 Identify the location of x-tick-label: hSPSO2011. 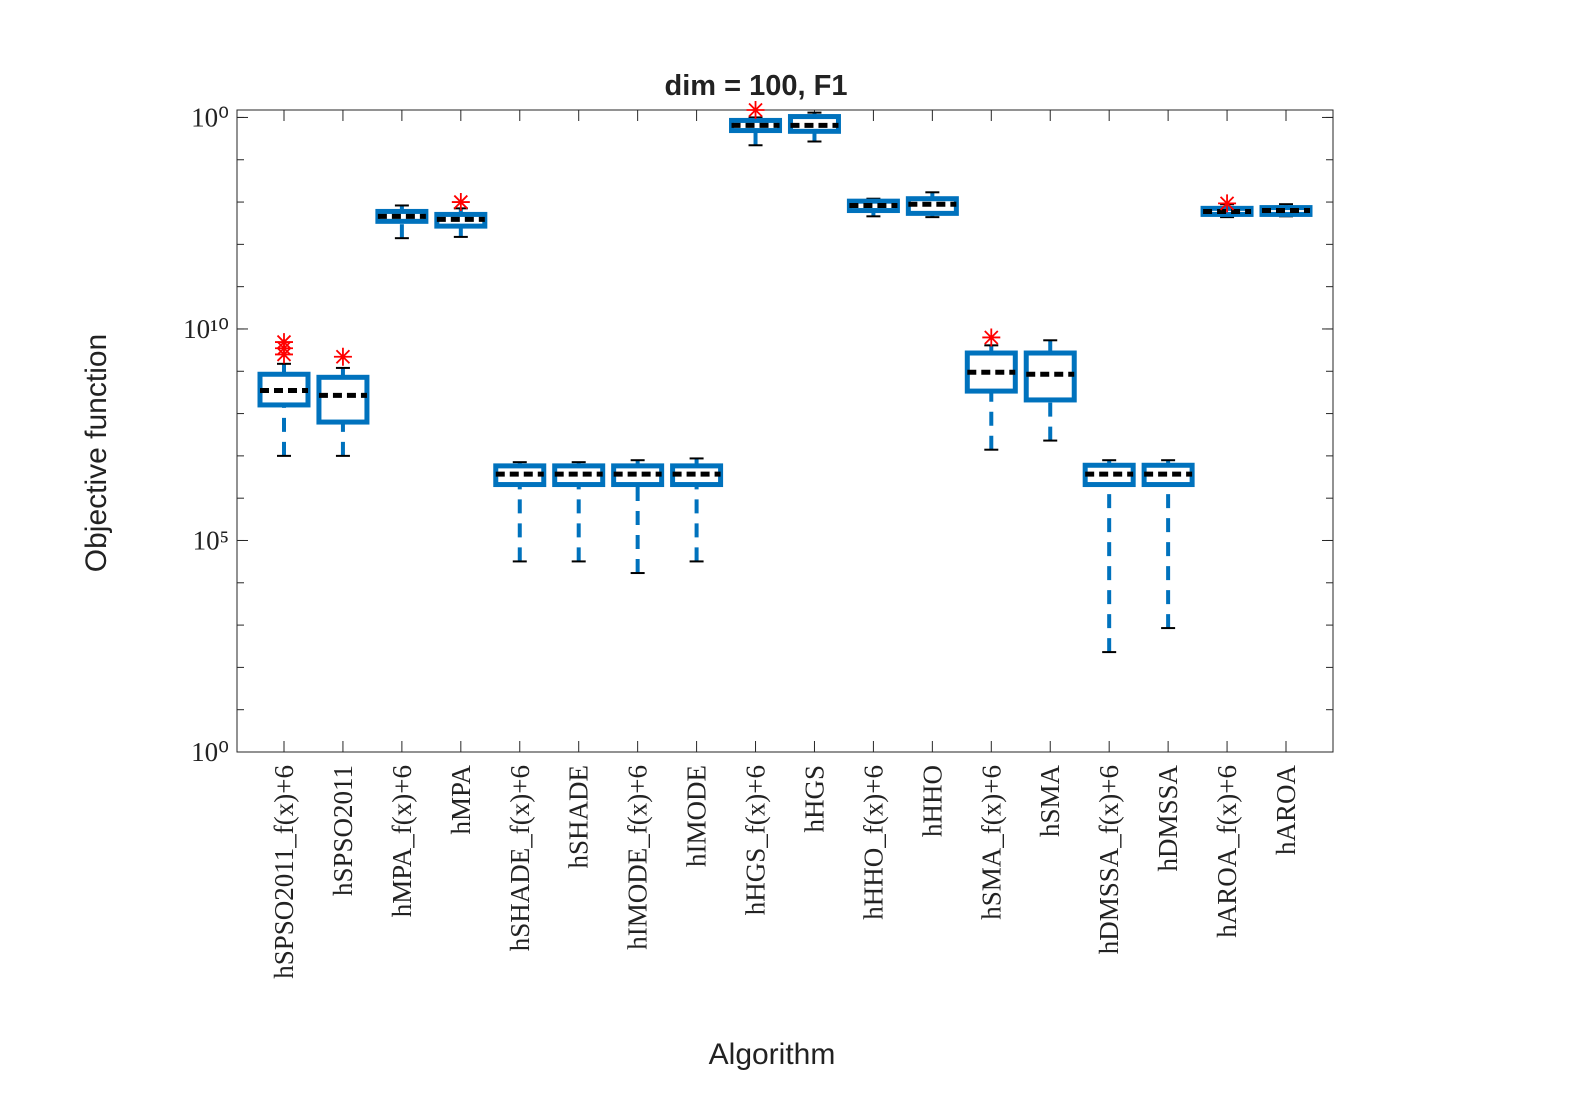
(343, 830).